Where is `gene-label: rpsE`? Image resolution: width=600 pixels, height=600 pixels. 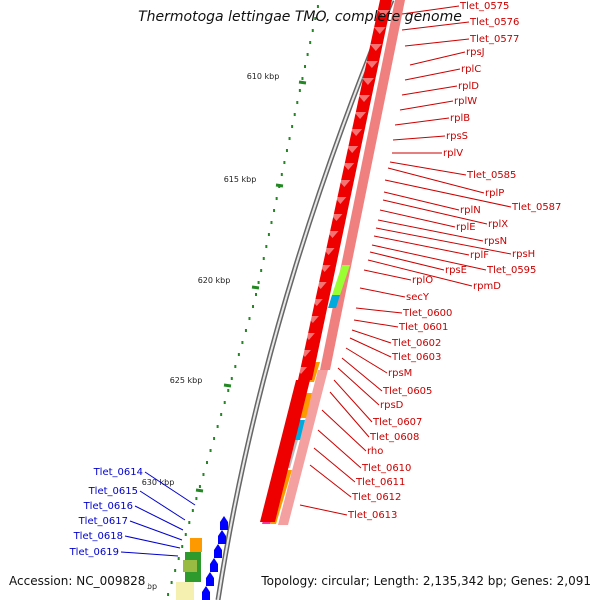 gene-label: rpsE is located at coordinates (456, 270).